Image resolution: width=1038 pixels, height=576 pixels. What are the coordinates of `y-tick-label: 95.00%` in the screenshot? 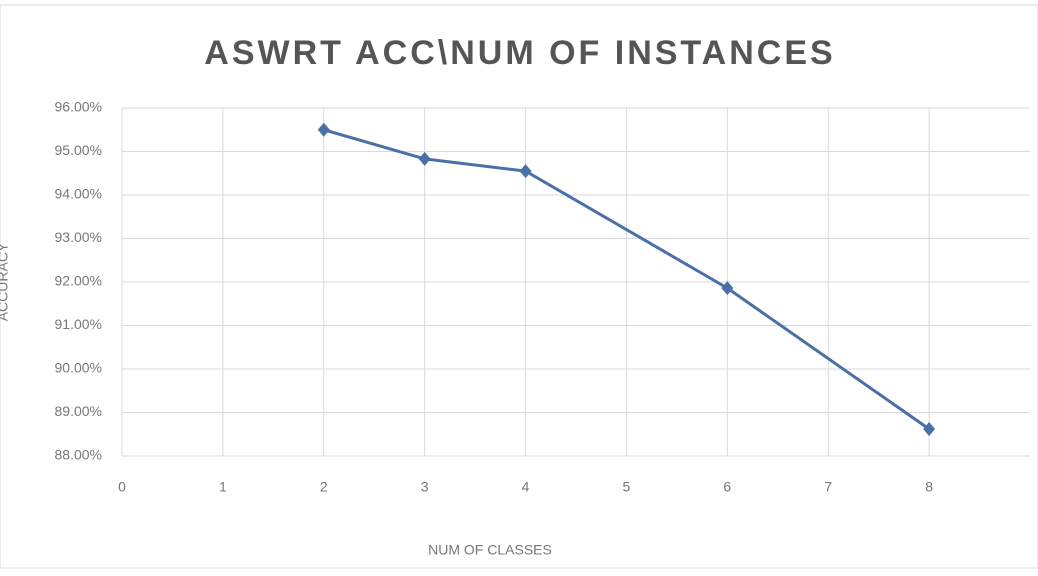 It's located at (78, 150).